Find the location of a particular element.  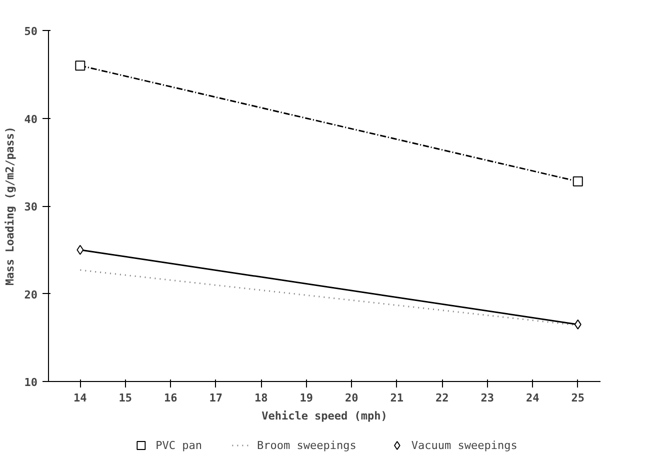

y-axis-title: Mass Loading (g/m2/pass) is located at coordinates (9, 206).